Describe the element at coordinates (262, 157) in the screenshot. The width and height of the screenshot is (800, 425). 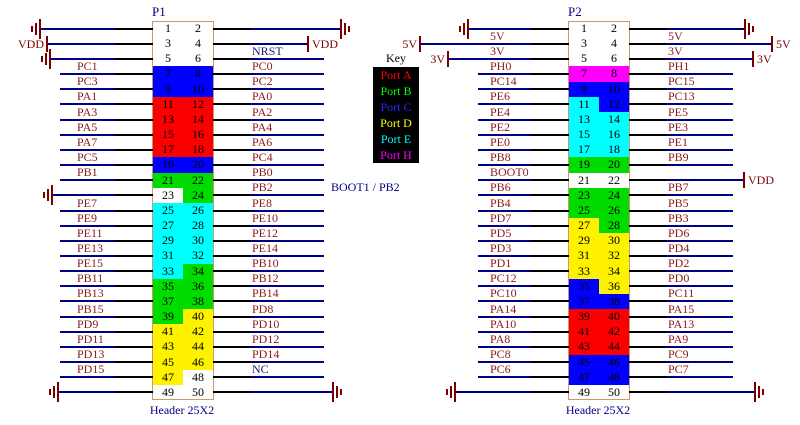
I see `net-label: PC4` at that location.